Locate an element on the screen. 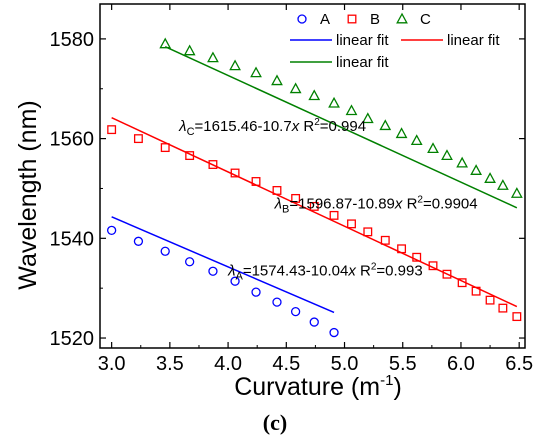  legend-fit-label-A: linear fit is located at coordinates (362, 40).